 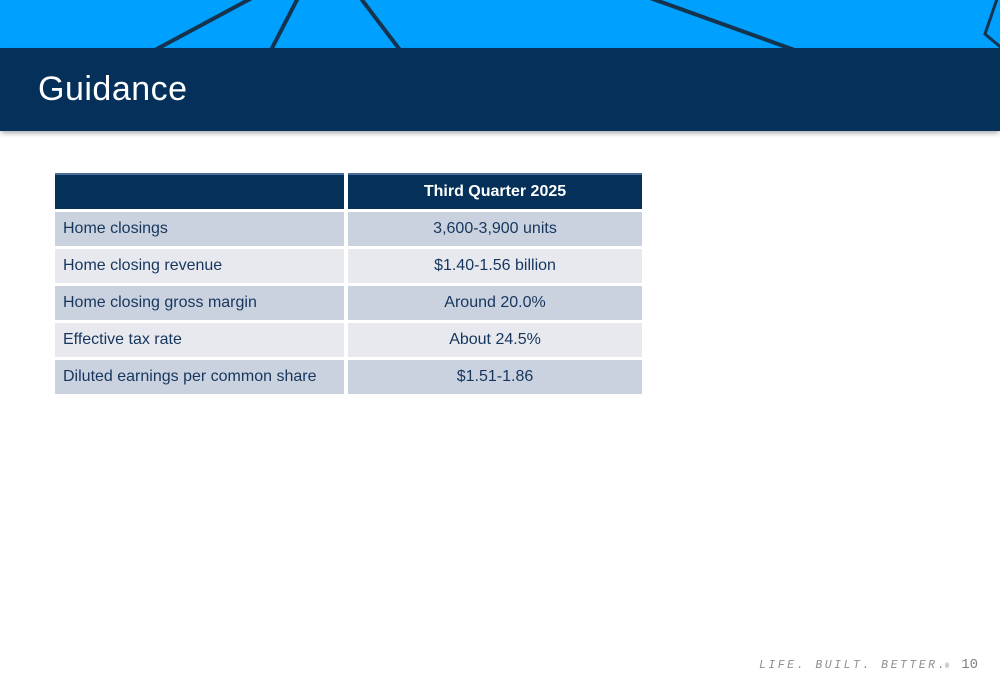 What do you see at coordinates (199, 377) in the screenshot?
I see `row-label: Diluted earnings per common share` at bounding box center [199, 377].